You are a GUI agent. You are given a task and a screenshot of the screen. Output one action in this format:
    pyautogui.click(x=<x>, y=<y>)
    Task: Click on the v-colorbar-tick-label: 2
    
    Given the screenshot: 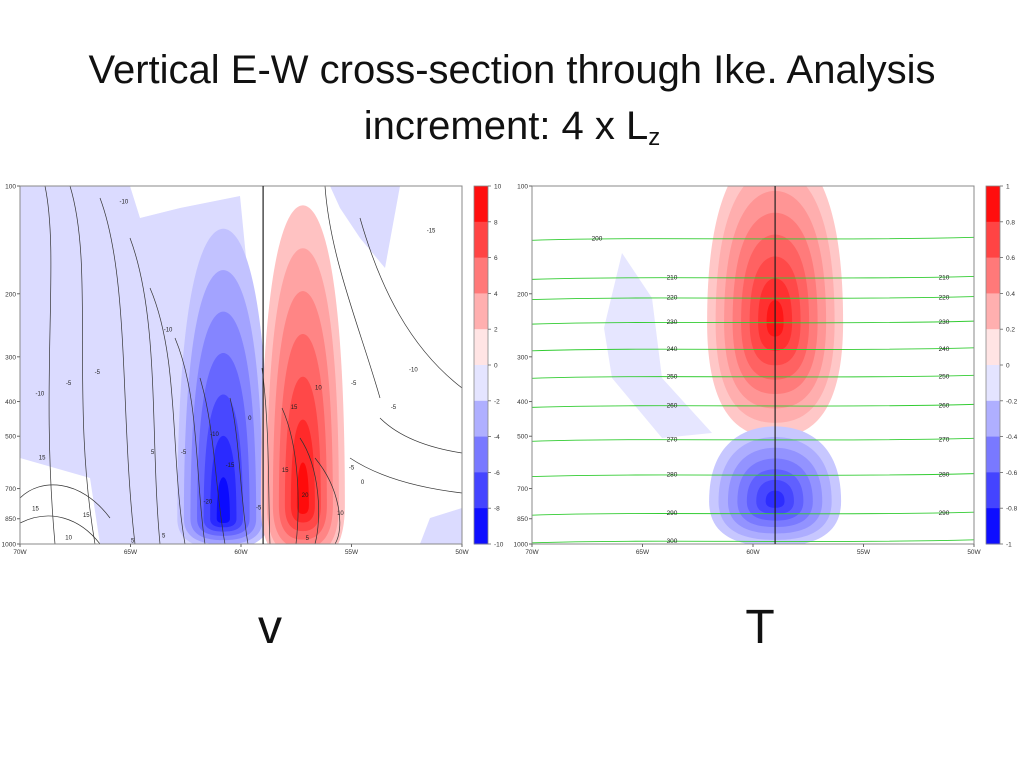 What is the action you would take?
    pyautogui.click(x=496, y=330)
    